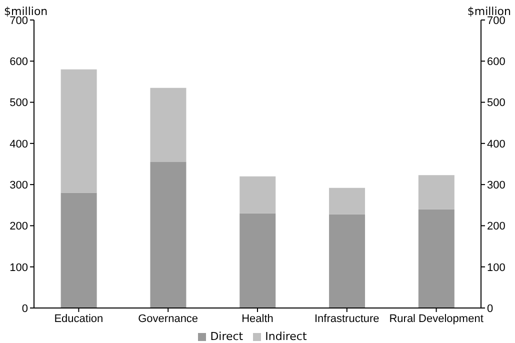  Describe the element at coordinates (19, 103) in the screenshot. I see `y-tick-label: 500` at that location.